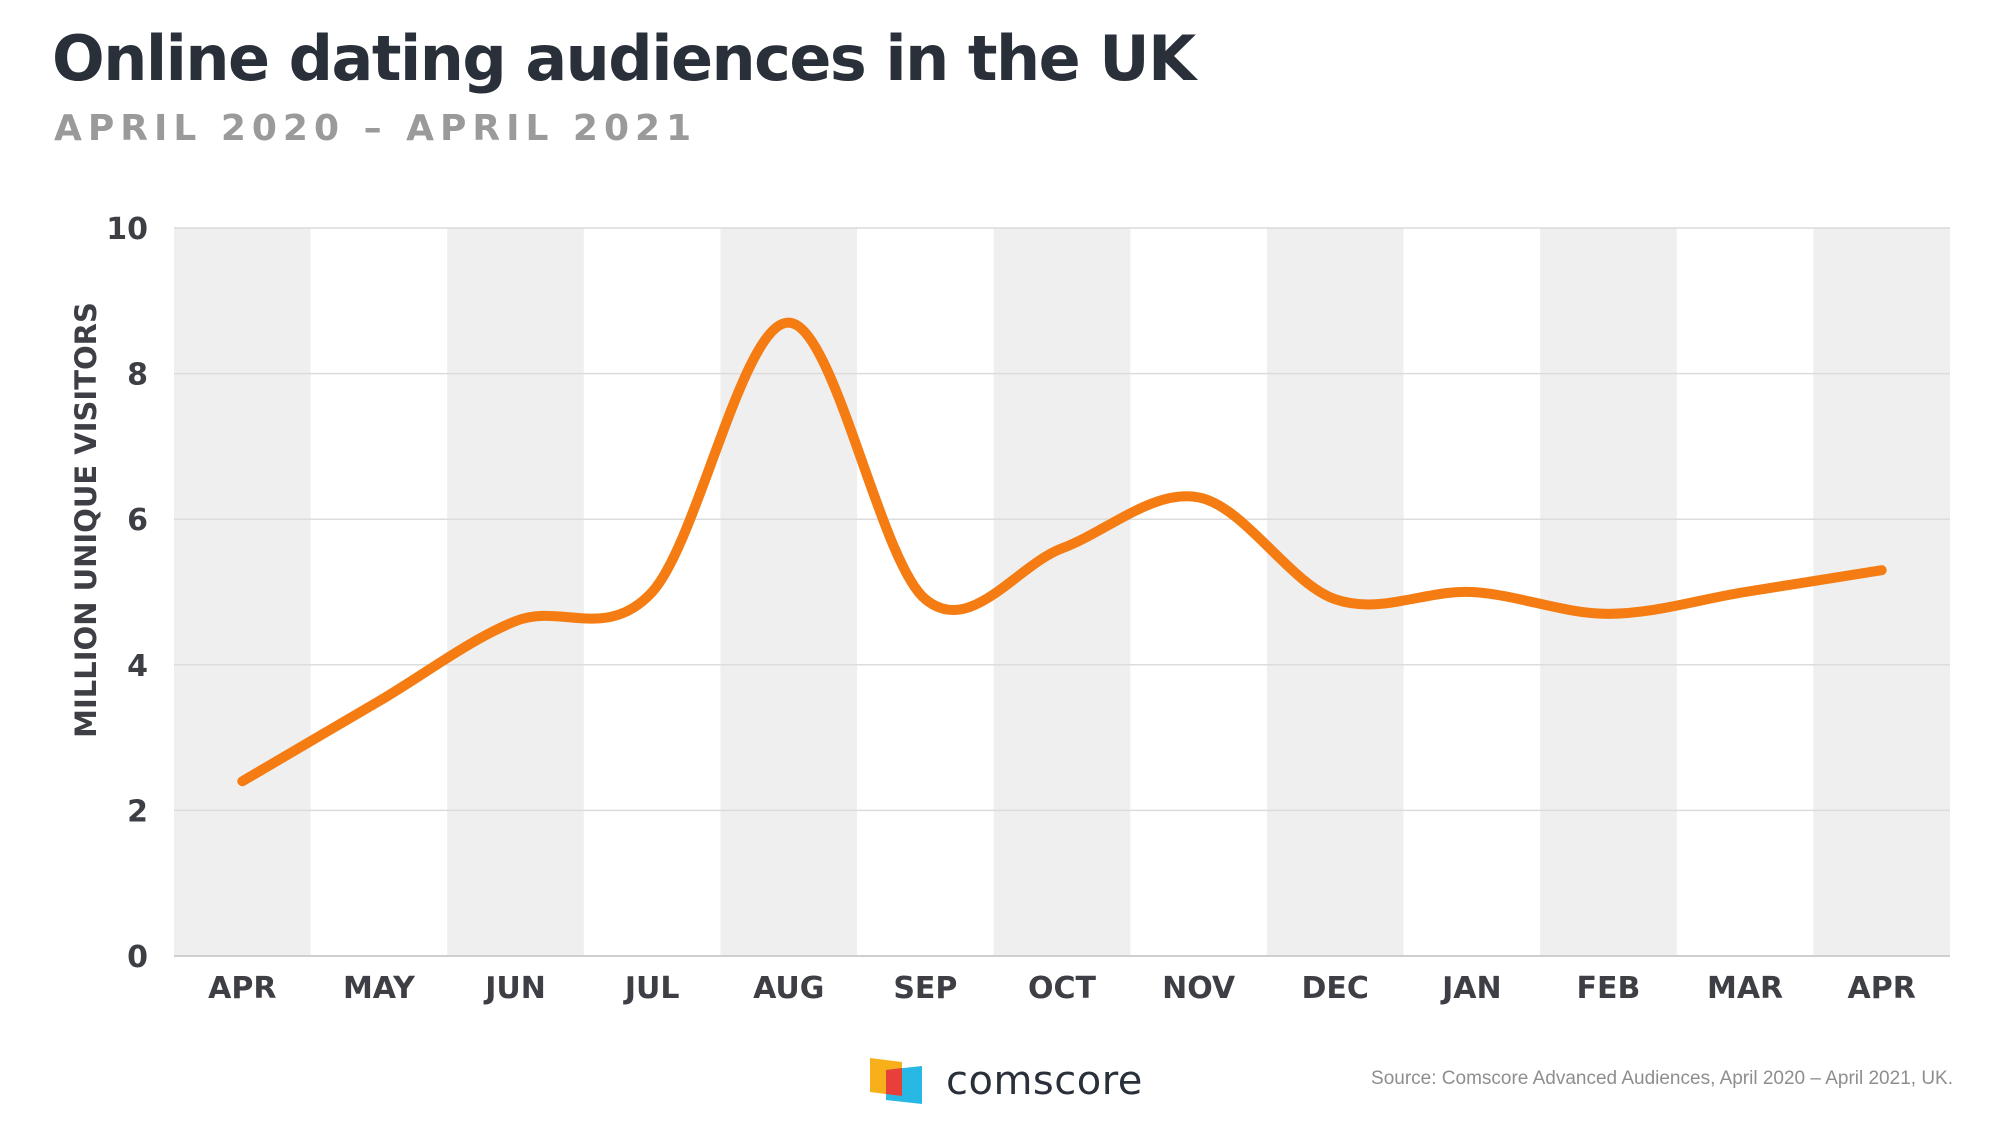  Describe the element at coordinates (137, 375) in the screenshot. I see `y-tick-label: 8` at that location.